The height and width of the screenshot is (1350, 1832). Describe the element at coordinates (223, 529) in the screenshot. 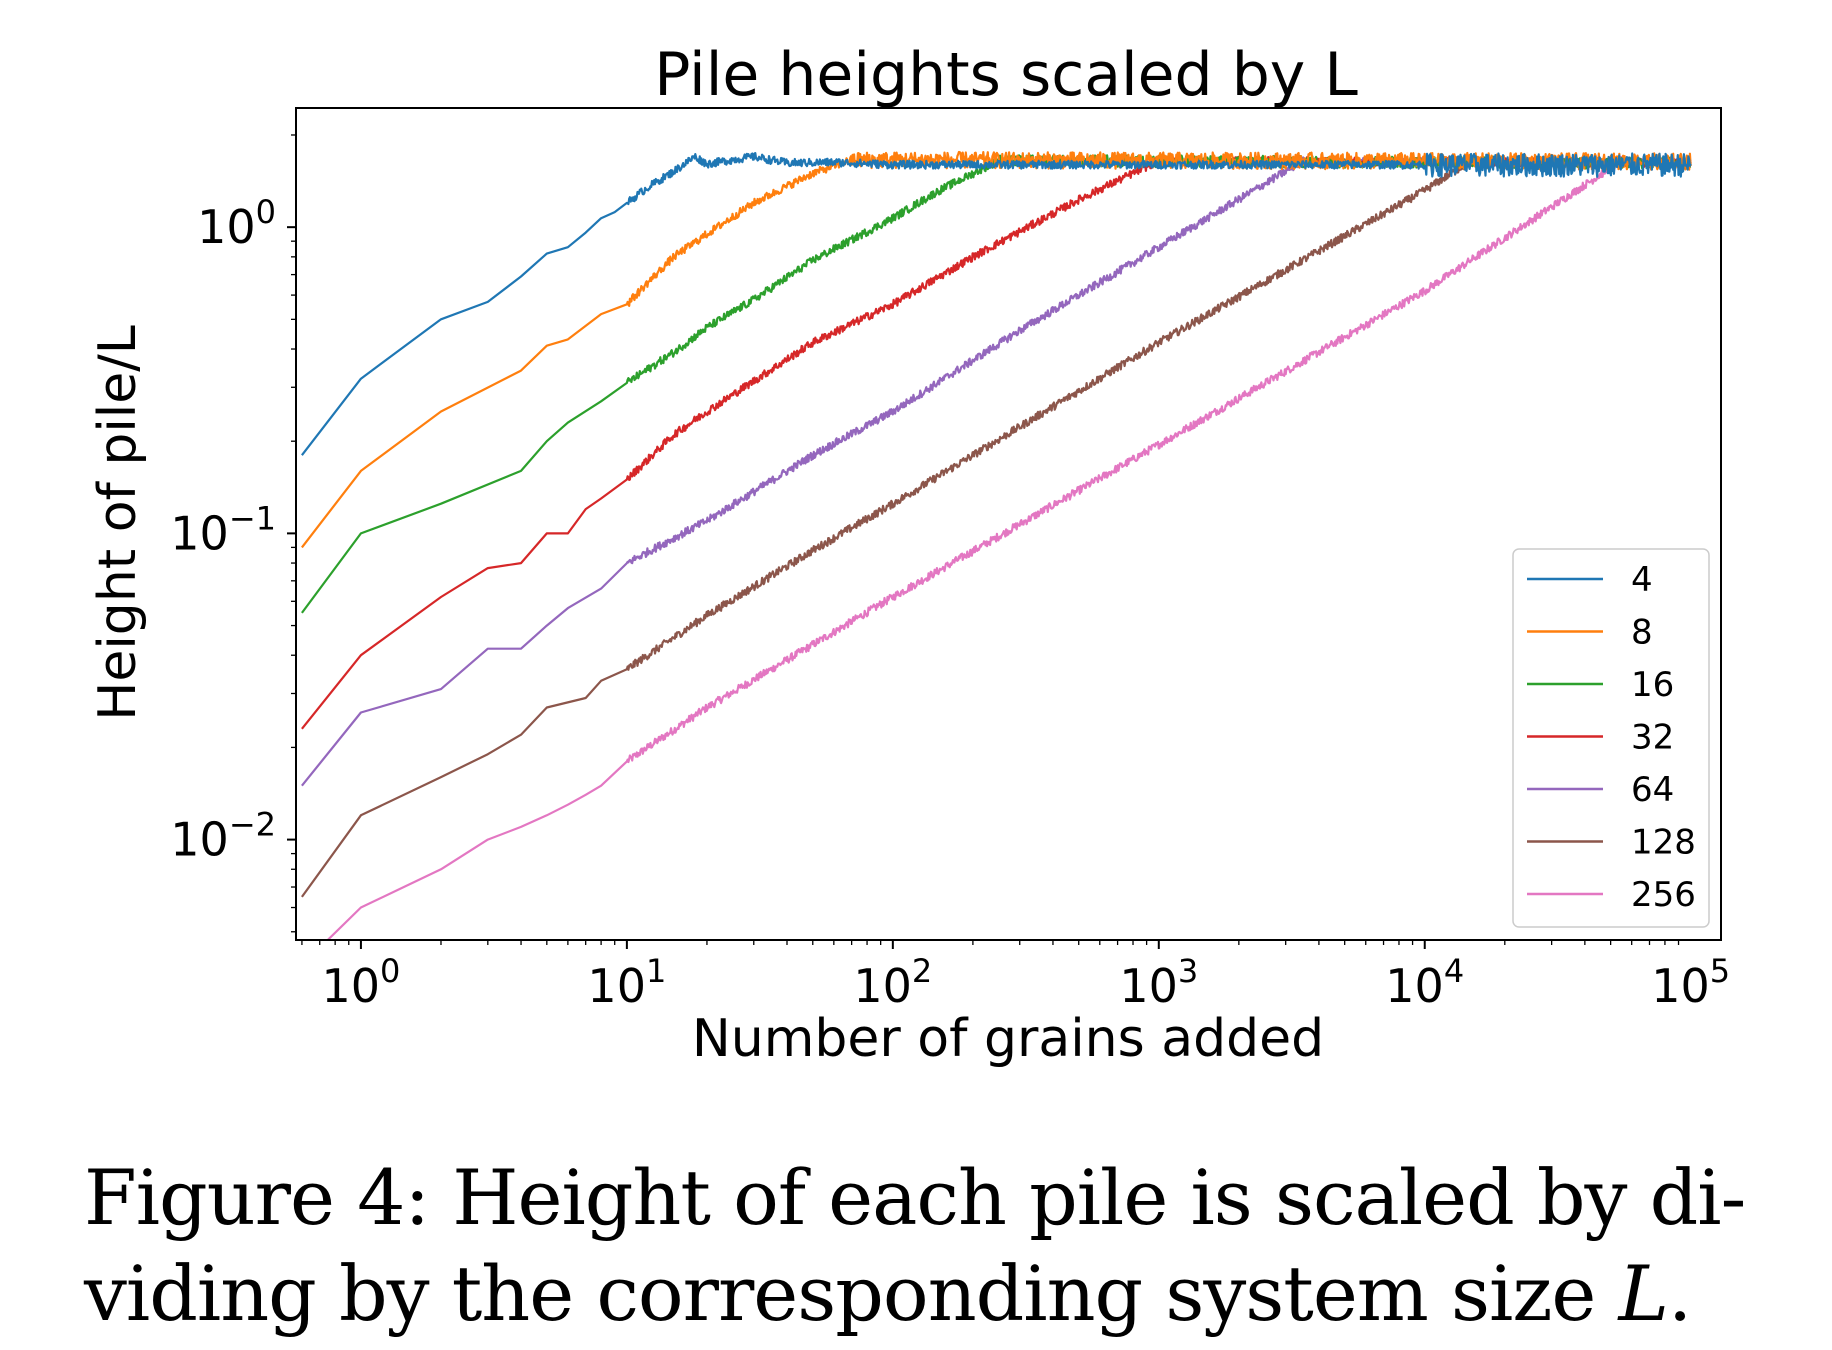

I see `y-tick-label: 10⁻¹` at that location.